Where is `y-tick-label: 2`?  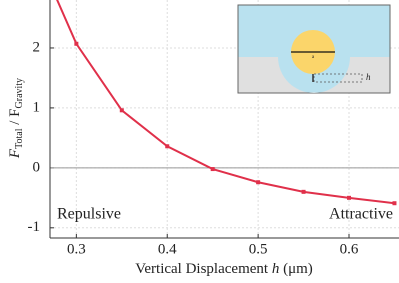
y-tick-label: 2 is located at coordinates (37, 47).